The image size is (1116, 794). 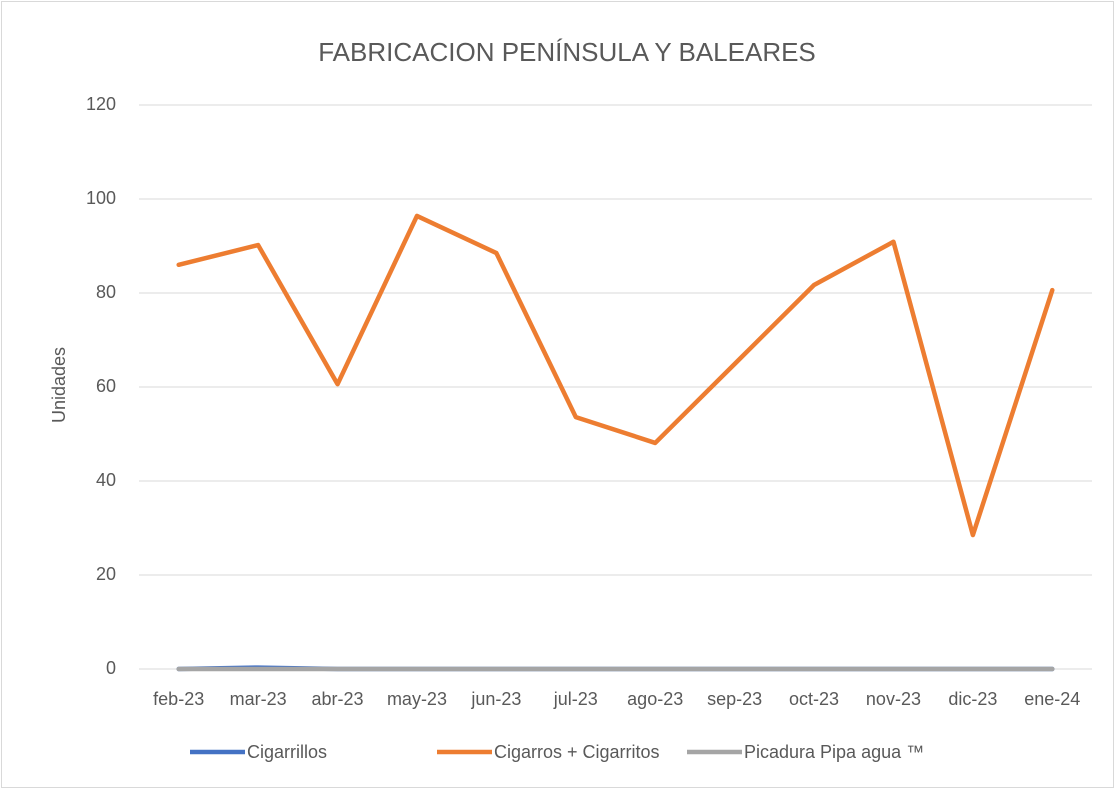 I want to click on x-tick-label: mar-23, so click(x=258, y=699).